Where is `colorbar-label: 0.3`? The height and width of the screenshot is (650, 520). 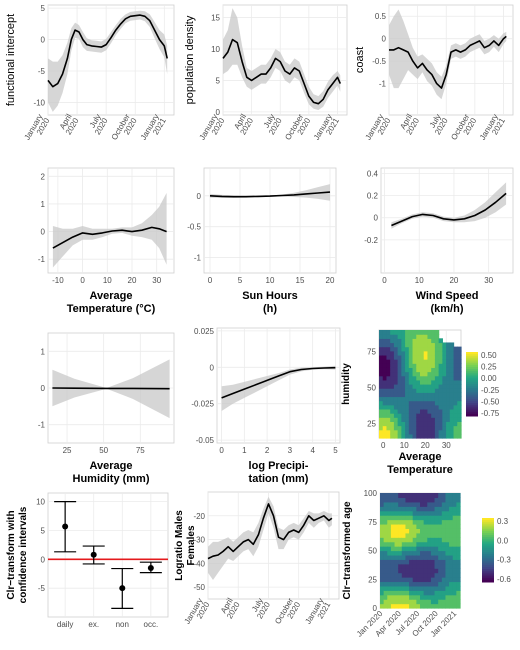 colorbar-label: 0.3 is located at coordinates (503, 521).